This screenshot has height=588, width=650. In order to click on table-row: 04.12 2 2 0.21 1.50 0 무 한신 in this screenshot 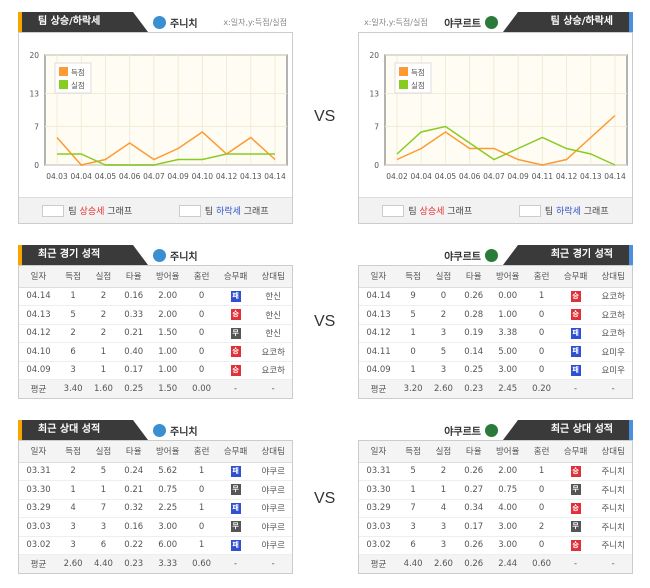, I will do `click(155, 333)`.